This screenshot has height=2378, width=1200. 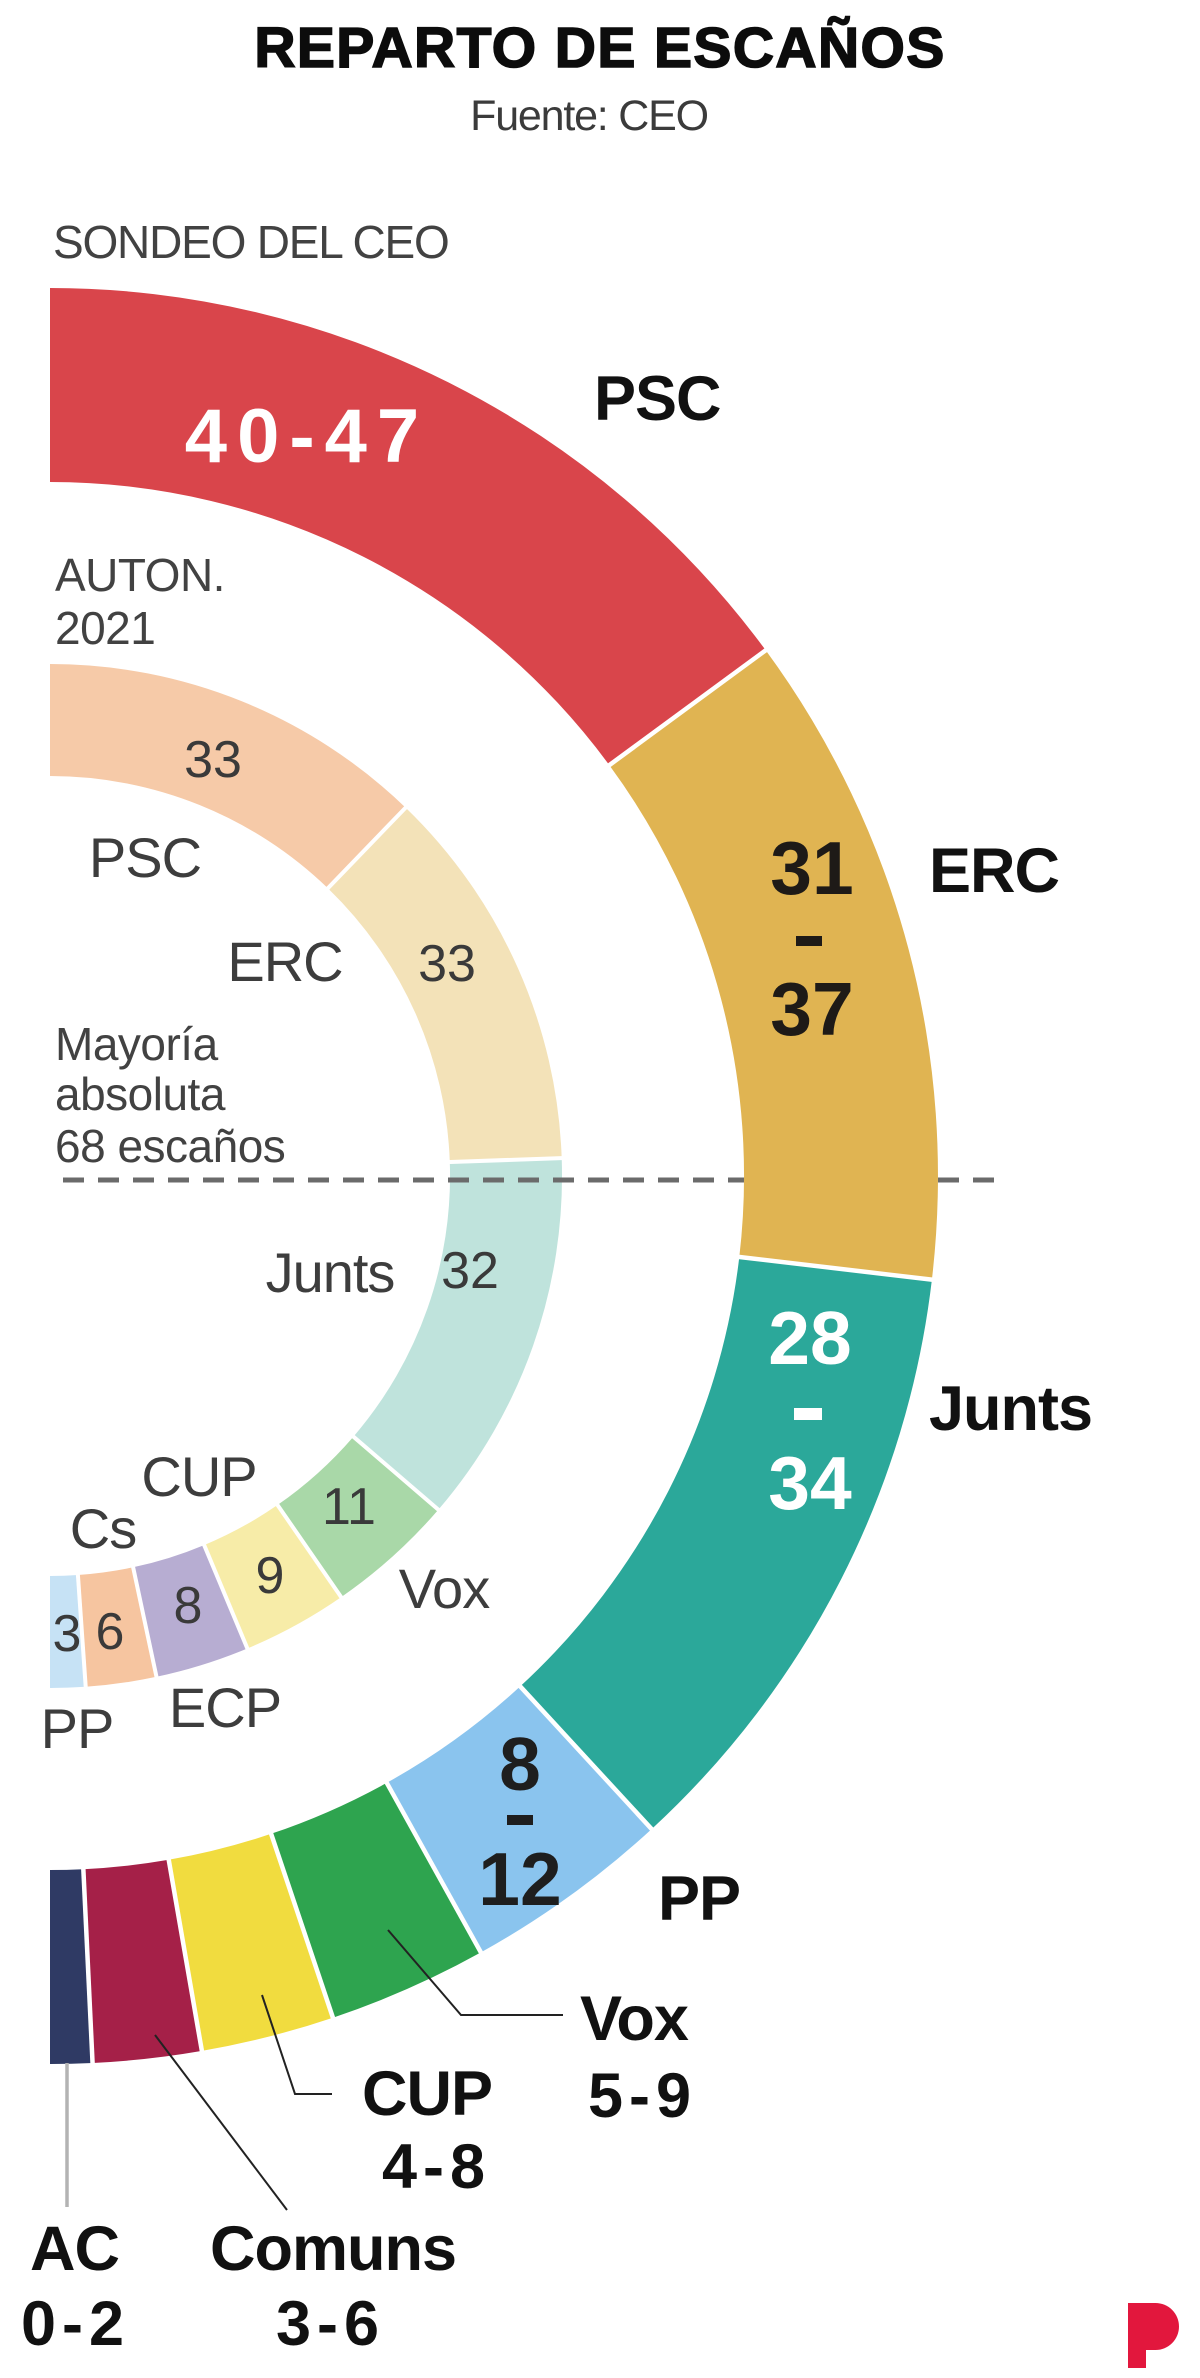 I want to click on svg-text: 68 escaños, so click(x=170, y=1146).